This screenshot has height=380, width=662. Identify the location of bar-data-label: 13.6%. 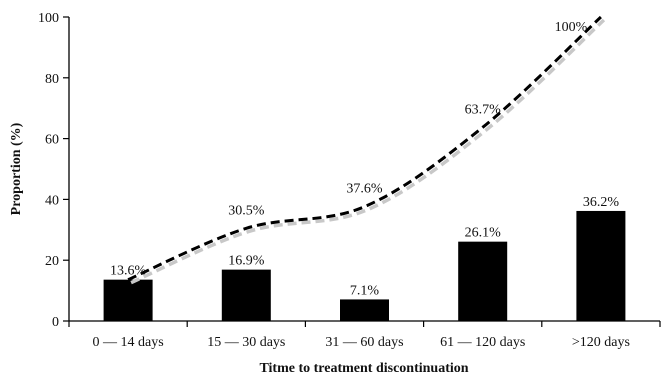
(128, 271).